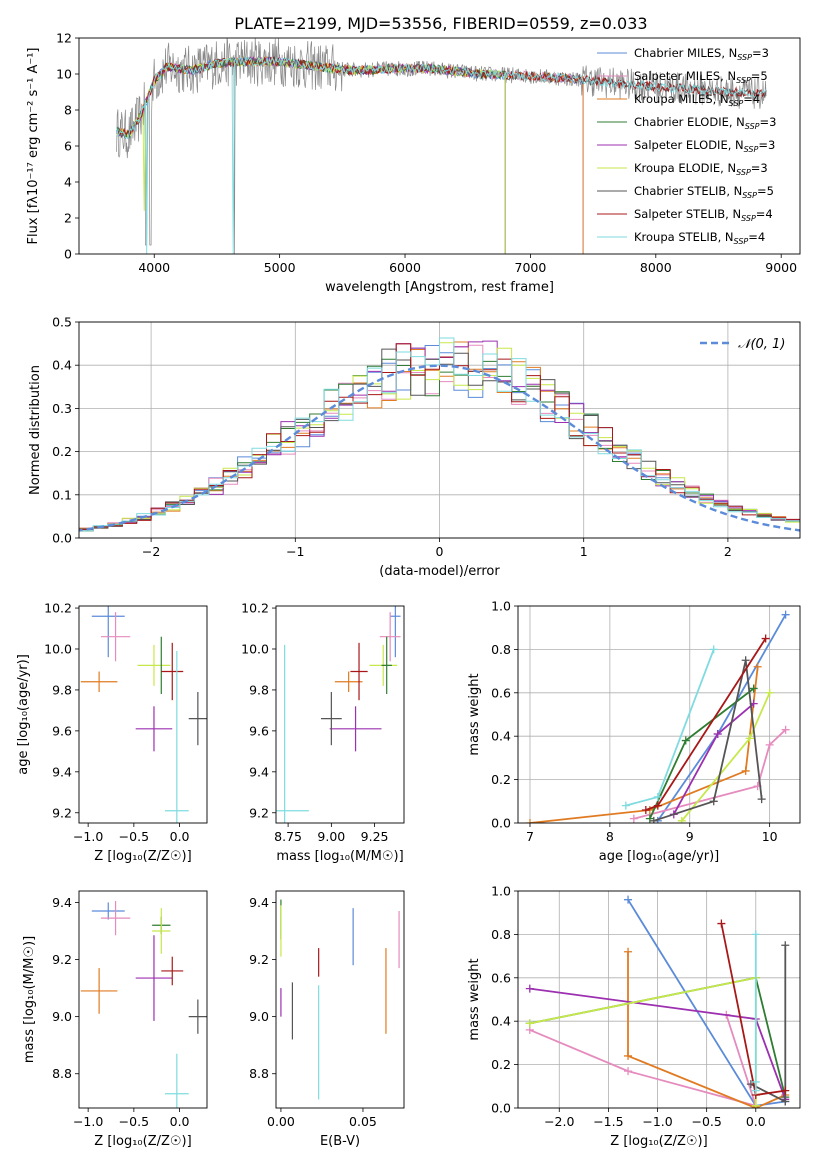 The image size is (819, 1170). What do you see at coordinates (62, 1073) in the screenshot?
I see `mass_vs_Z-ytick-label-0: 8.8` at bounding box center [62, 1073].